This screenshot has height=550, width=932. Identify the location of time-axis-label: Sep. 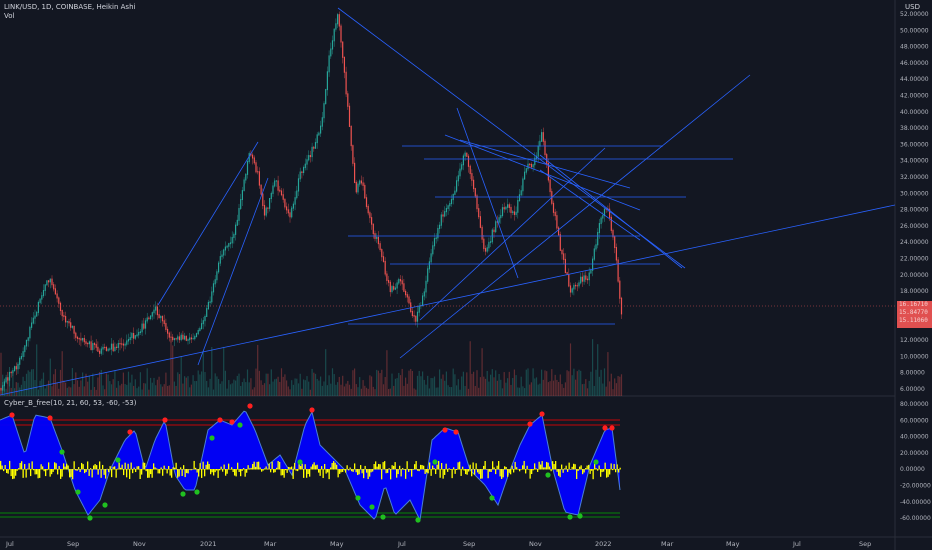
(73, 544).